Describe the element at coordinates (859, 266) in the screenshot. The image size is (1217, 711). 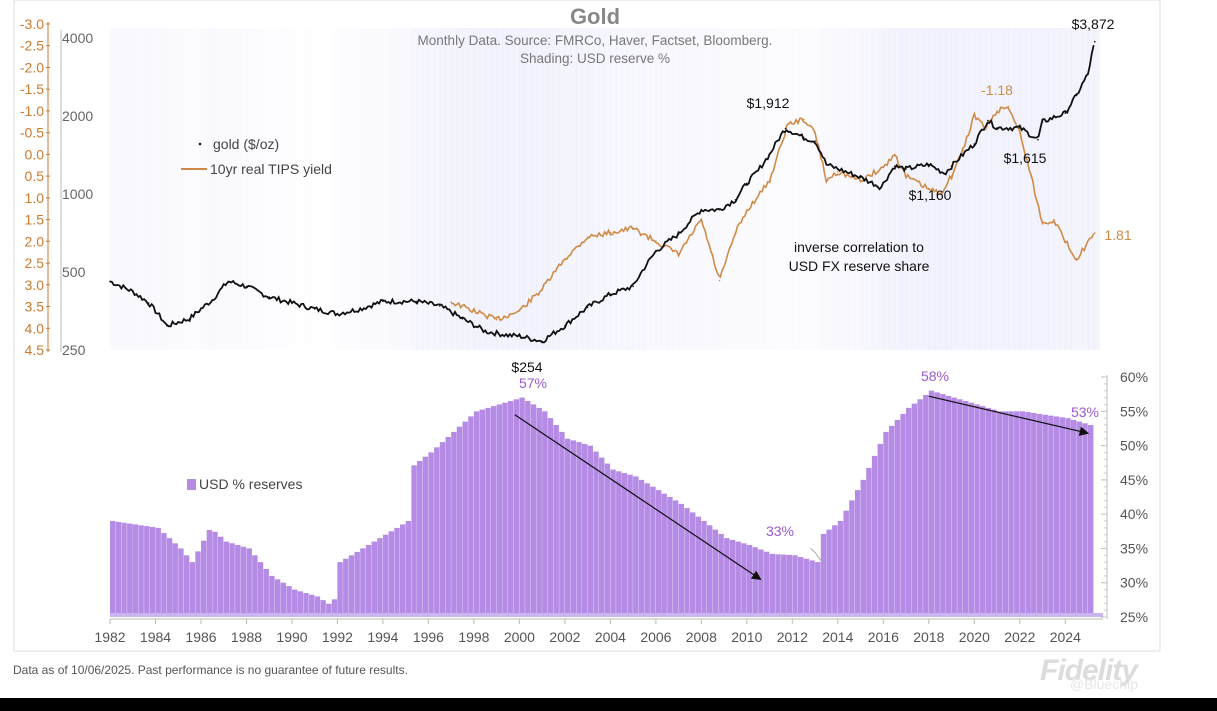
I see `label-inverse-2: USD FX reserve share` at that location.